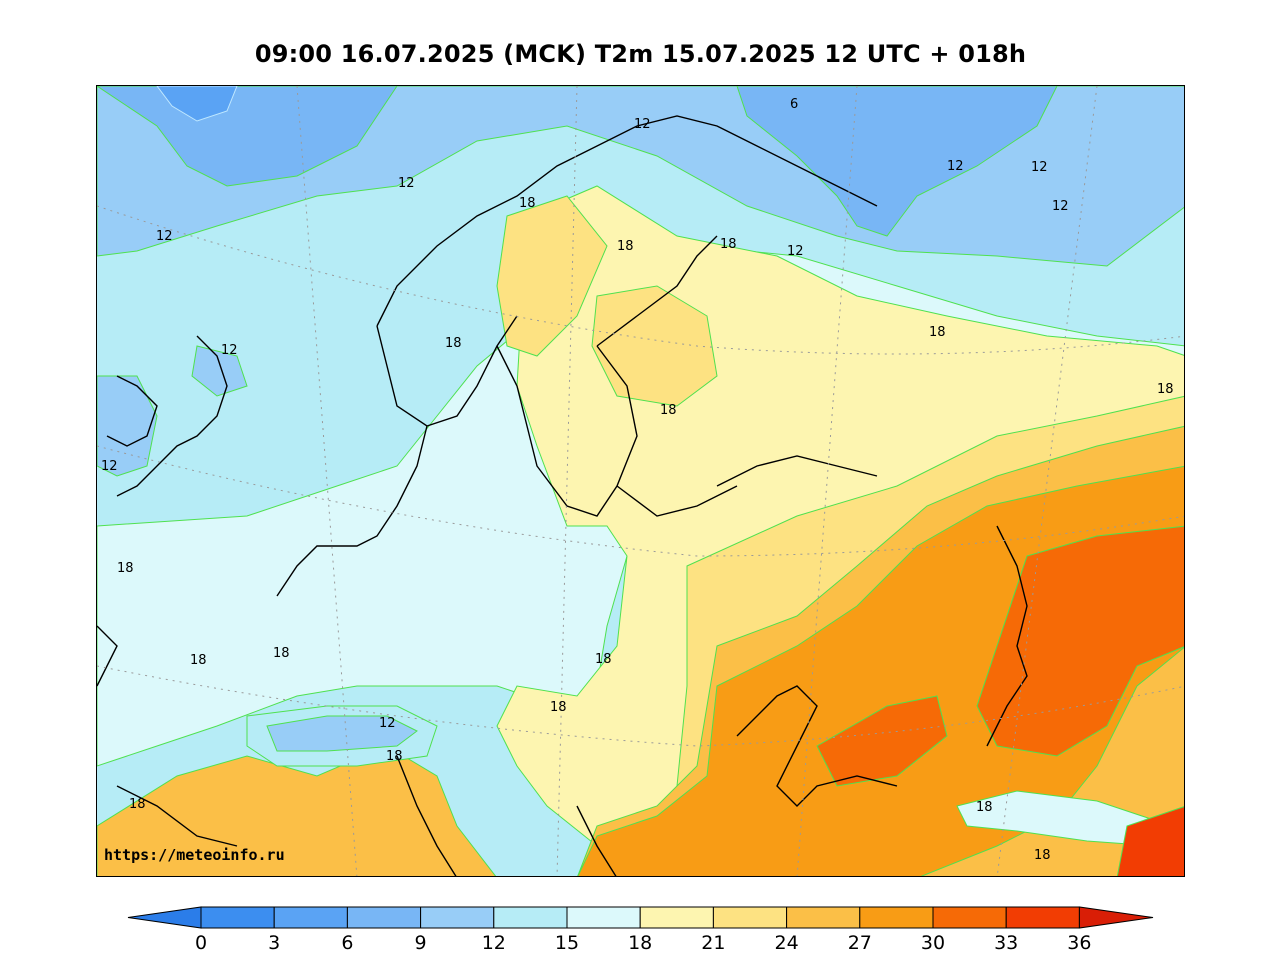 Image resolution: width=1281 pixels, height=963 pixels. What do you see at coordinates (713, 943) in the screenshot?
I see `legend-tick-label: 21` at bounding box center [713, 943].